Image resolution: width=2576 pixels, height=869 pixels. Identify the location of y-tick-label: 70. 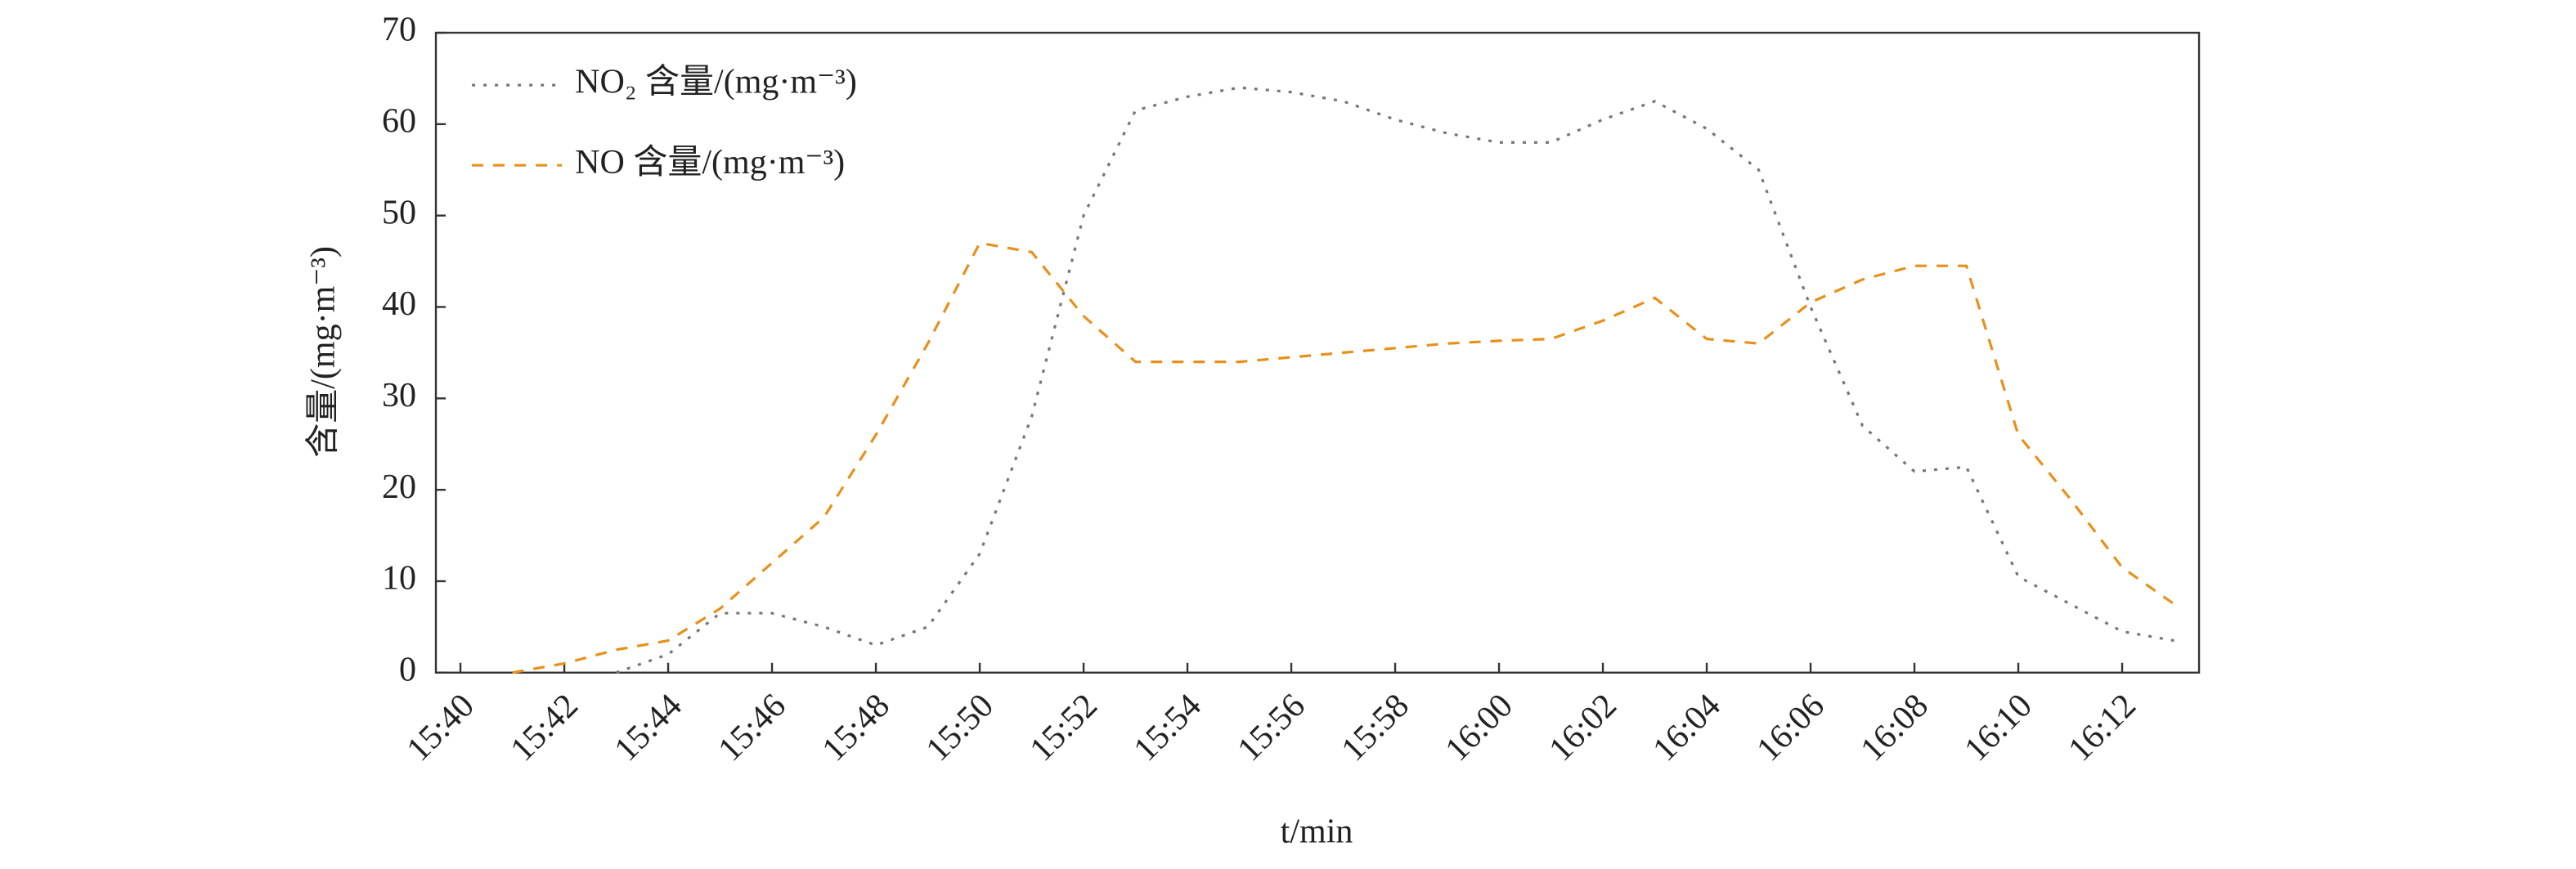
(399, 30).